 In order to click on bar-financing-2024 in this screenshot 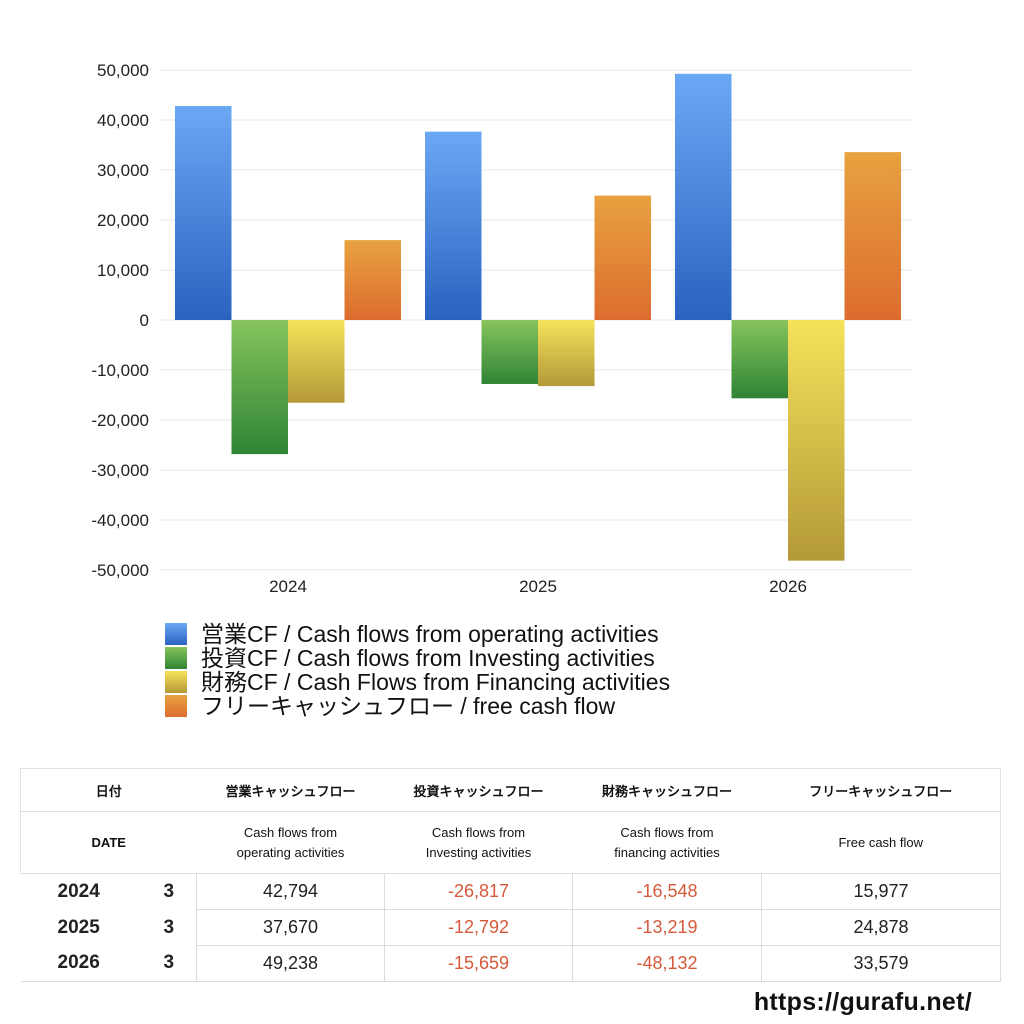, I will do `click(316, 361)`.